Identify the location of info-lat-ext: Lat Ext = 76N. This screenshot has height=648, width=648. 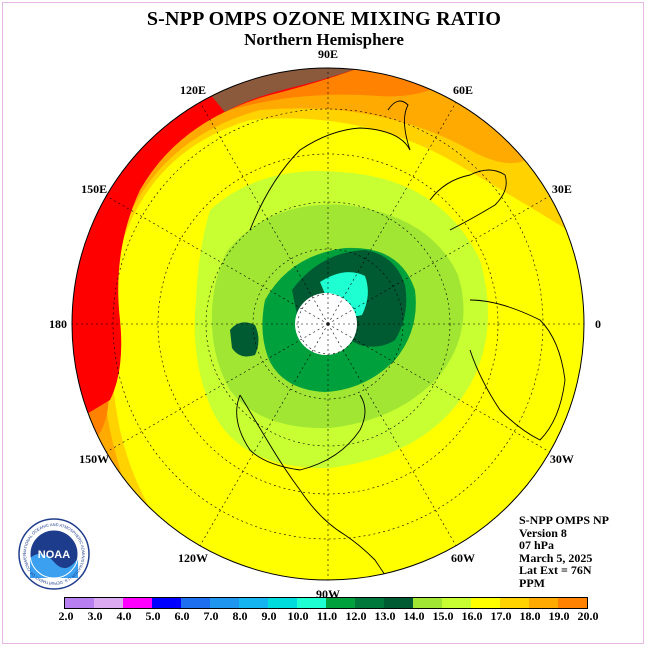
(555, 570).